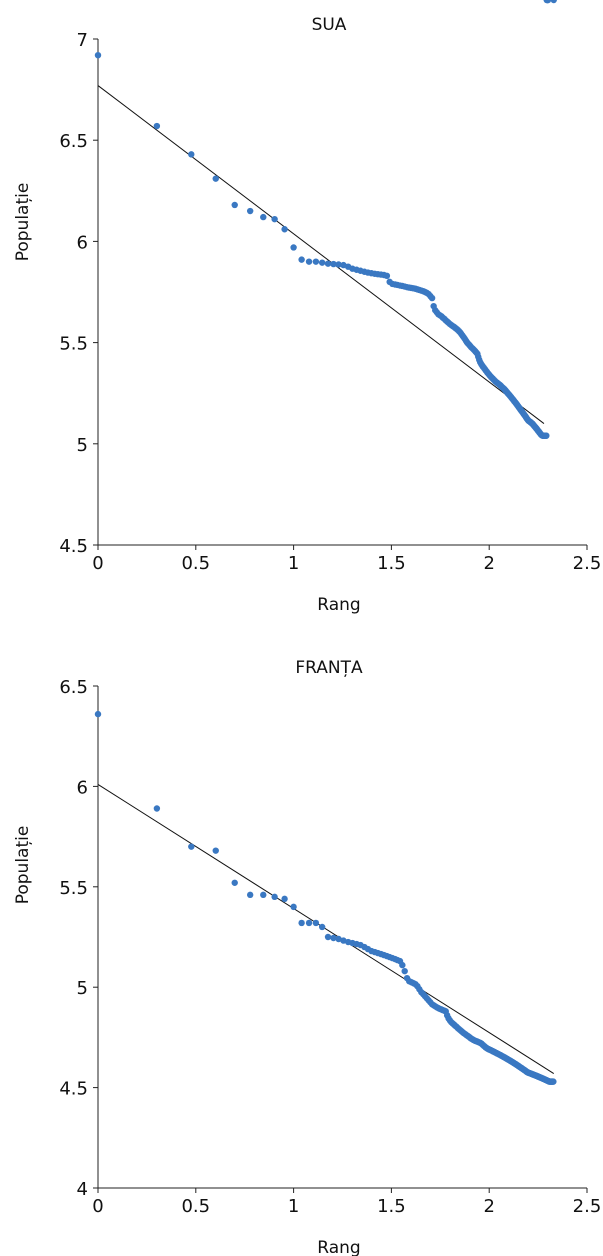  Describe the element at coordinates (82, 40) in the screenshot. I see `y-tick-label: 7` at that location.